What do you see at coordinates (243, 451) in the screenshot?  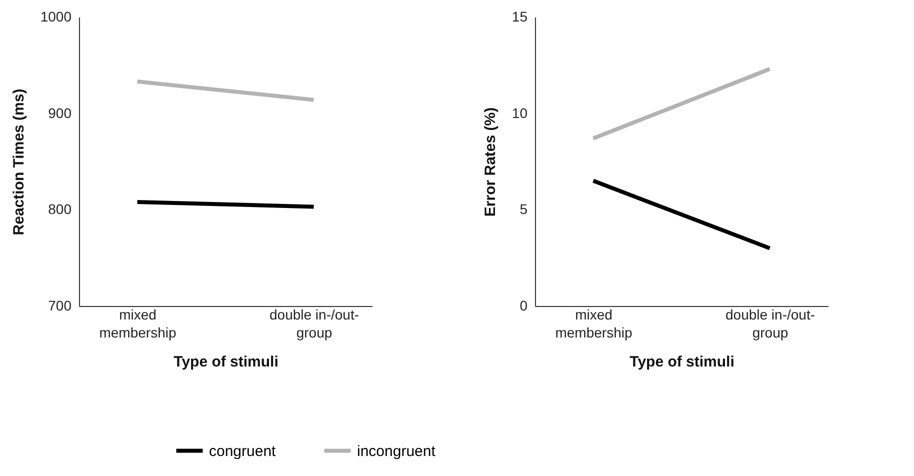 I see `legend-label: congruent` at bounding box center [243, 451].